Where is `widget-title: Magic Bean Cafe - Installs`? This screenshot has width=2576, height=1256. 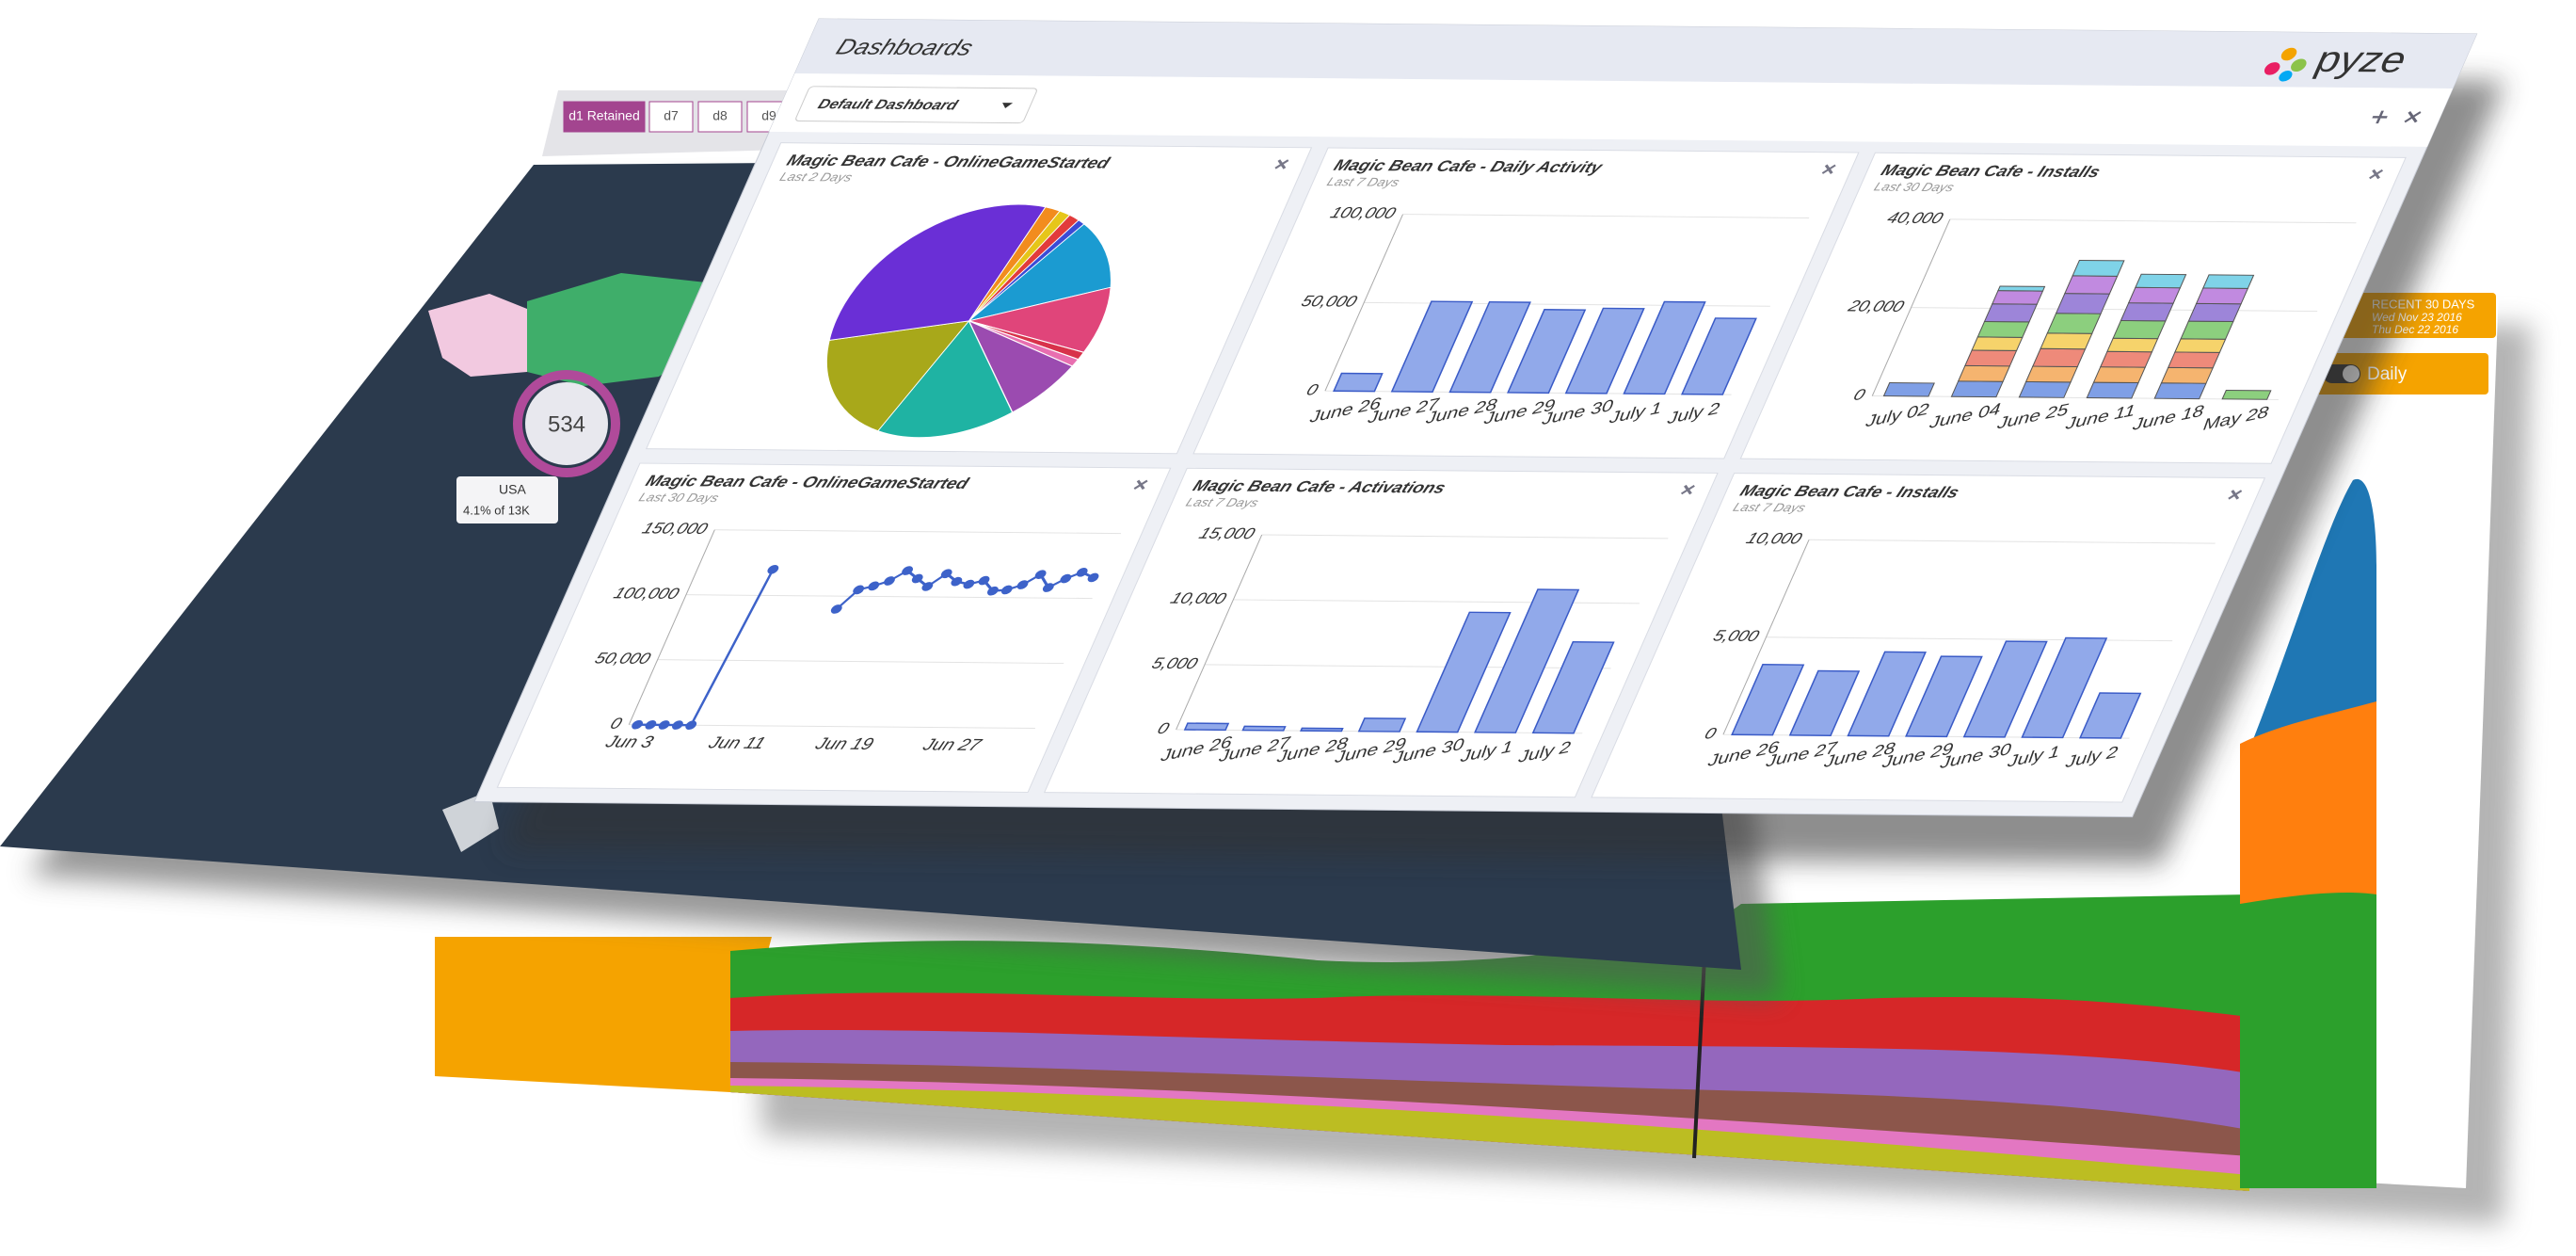 widget-title: Magic Bean Cafe - Installs is located at coordinates (1849, 491).